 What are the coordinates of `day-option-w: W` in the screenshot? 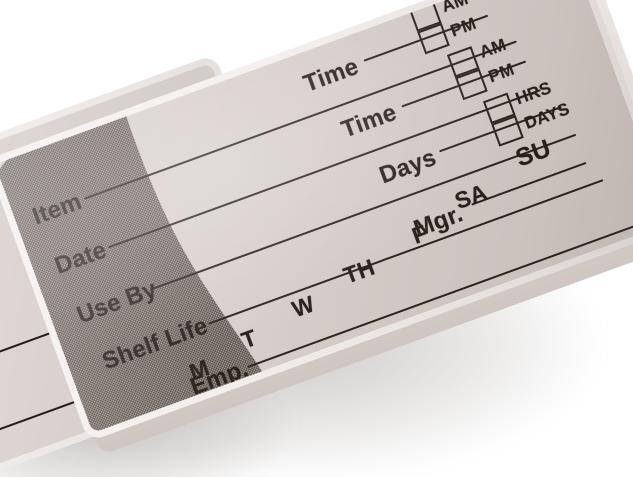 It's located at (303, 306).